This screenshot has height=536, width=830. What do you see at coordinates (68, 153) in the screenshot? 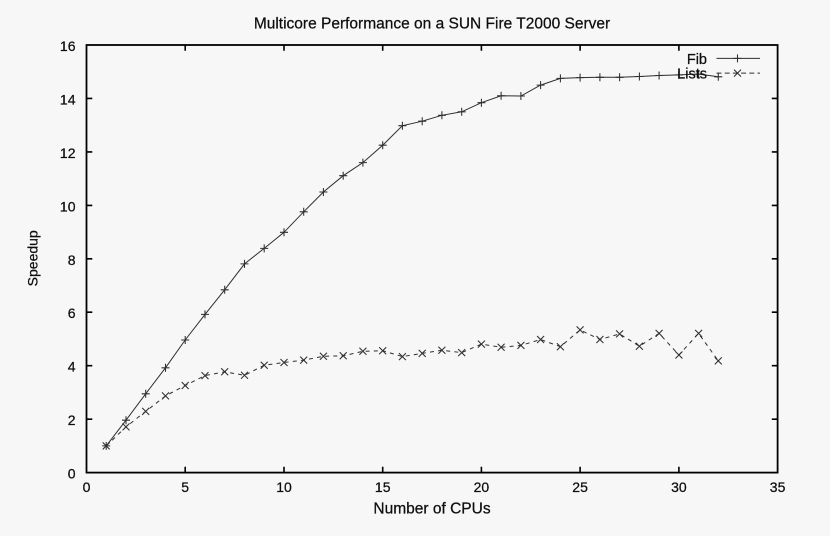
I see `svg-text: 12` at bounding box center [68, 153].